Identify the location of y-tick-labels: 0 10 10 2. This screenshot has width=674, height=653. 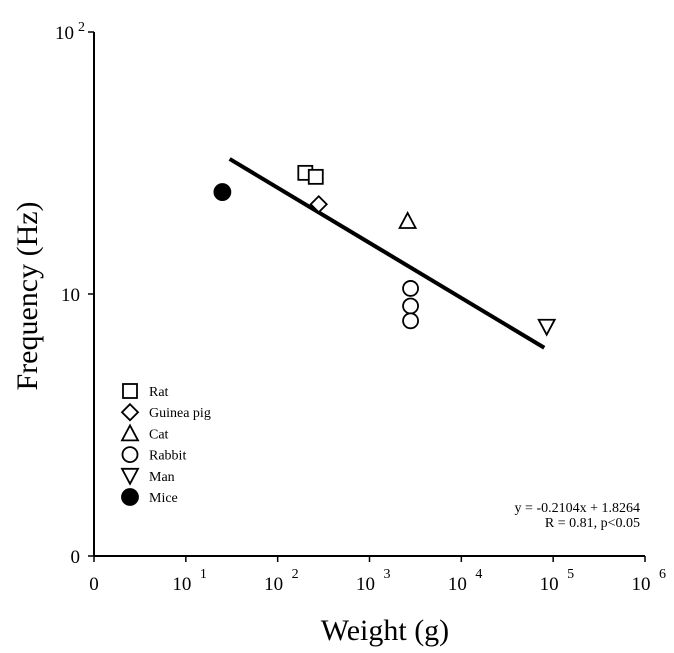
(74, 294).